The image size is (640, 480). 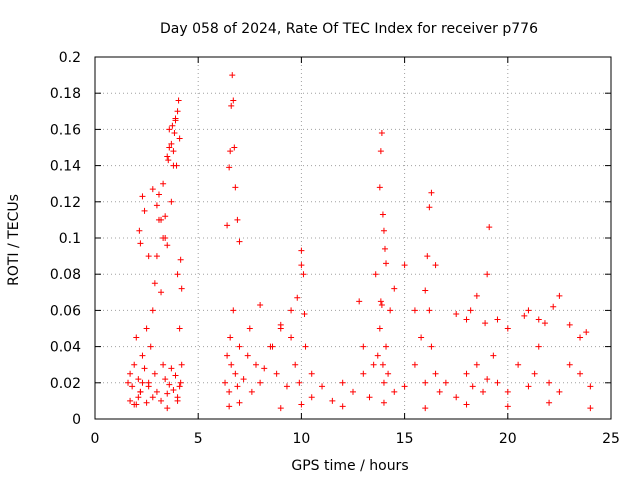 I want to click on x-tick-label: 25, so click(x=611, y=439).